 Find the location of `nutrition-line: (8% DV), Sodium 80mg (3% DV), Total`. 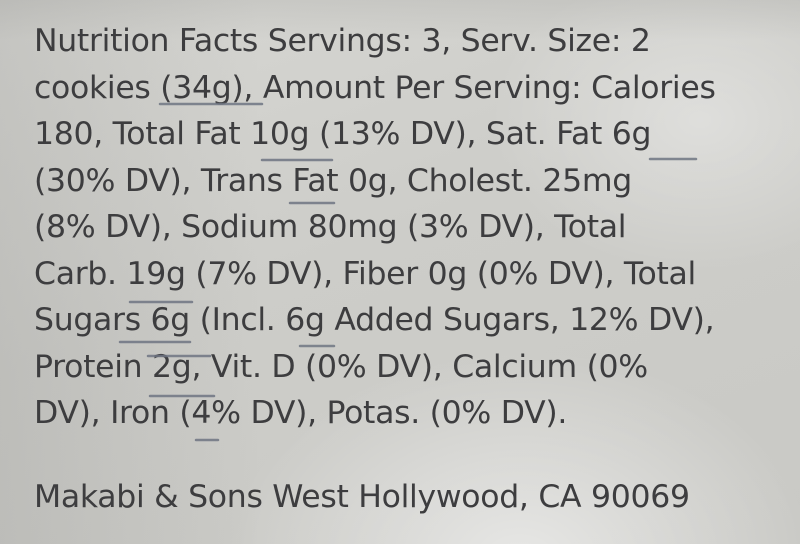

nutrition-line: (8% DV), Sodium 80mg (3% DV), Total is located at coordinates (330, 227).